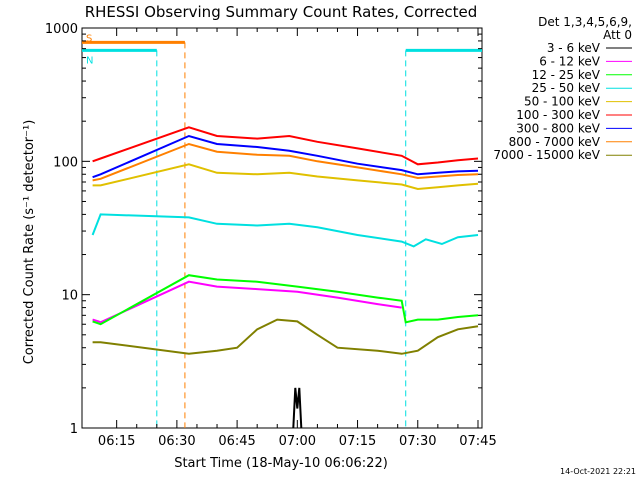 The image size is (640, 480). Describe the element at coordinates (562, 102) in the screenshot. I see `legend-label-4: 50 - 100 keV` at that location.